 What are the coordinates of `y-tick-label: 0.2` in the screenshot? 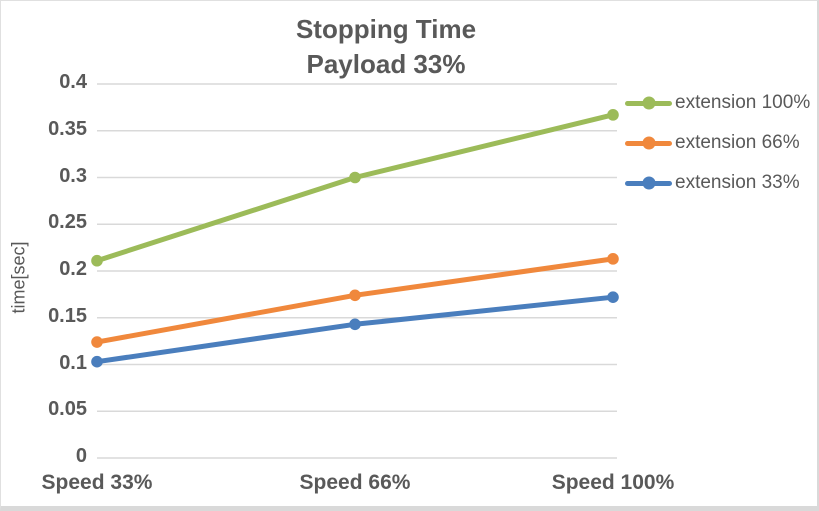 It's located at (73, 269).